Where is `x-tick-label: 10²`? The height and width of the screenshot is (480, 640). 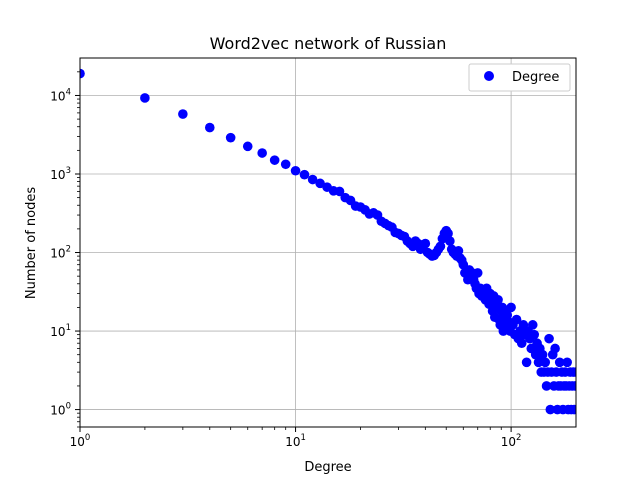 x-tick-label: 10² is located at coordinates (511, 441).